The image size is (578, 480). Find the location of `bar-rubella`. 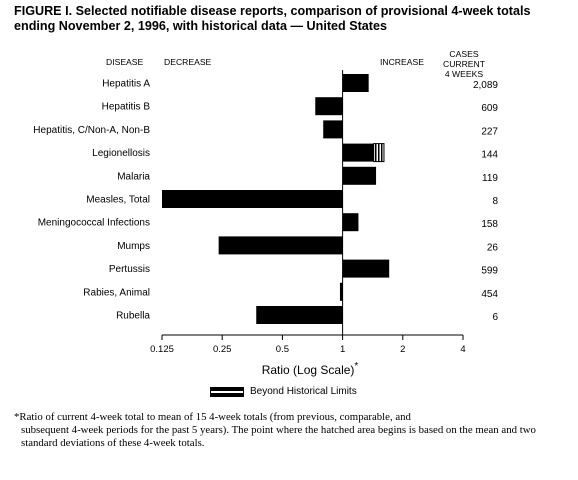

bar-rubella is located at coordinates (299, 315).